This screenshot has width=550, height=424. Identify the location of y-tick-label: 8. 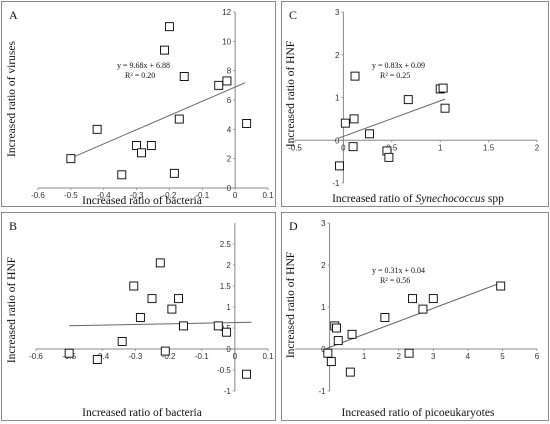
(229, 71).